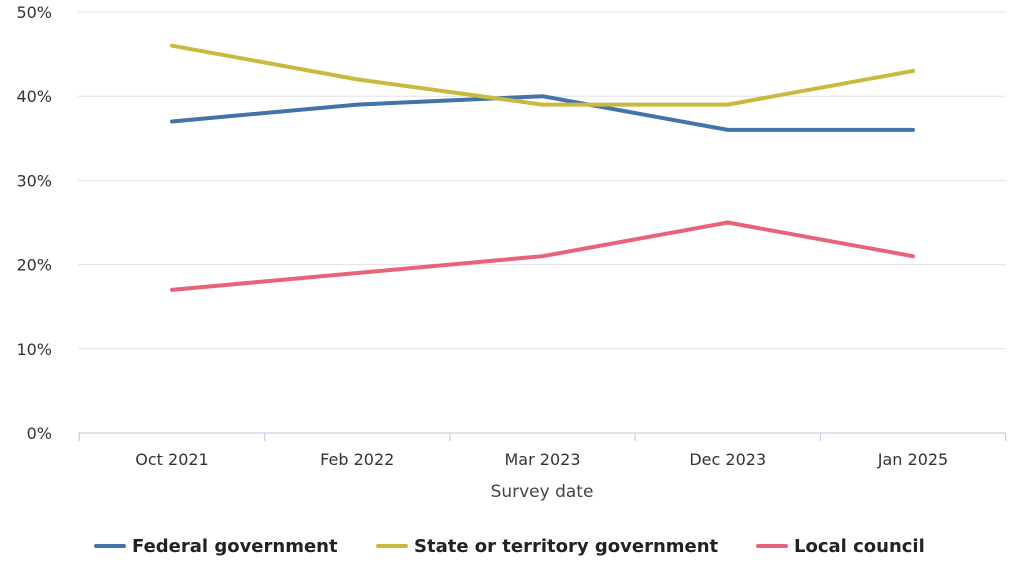  I want to click on y-tick-label: 0%, so click(39, 433).